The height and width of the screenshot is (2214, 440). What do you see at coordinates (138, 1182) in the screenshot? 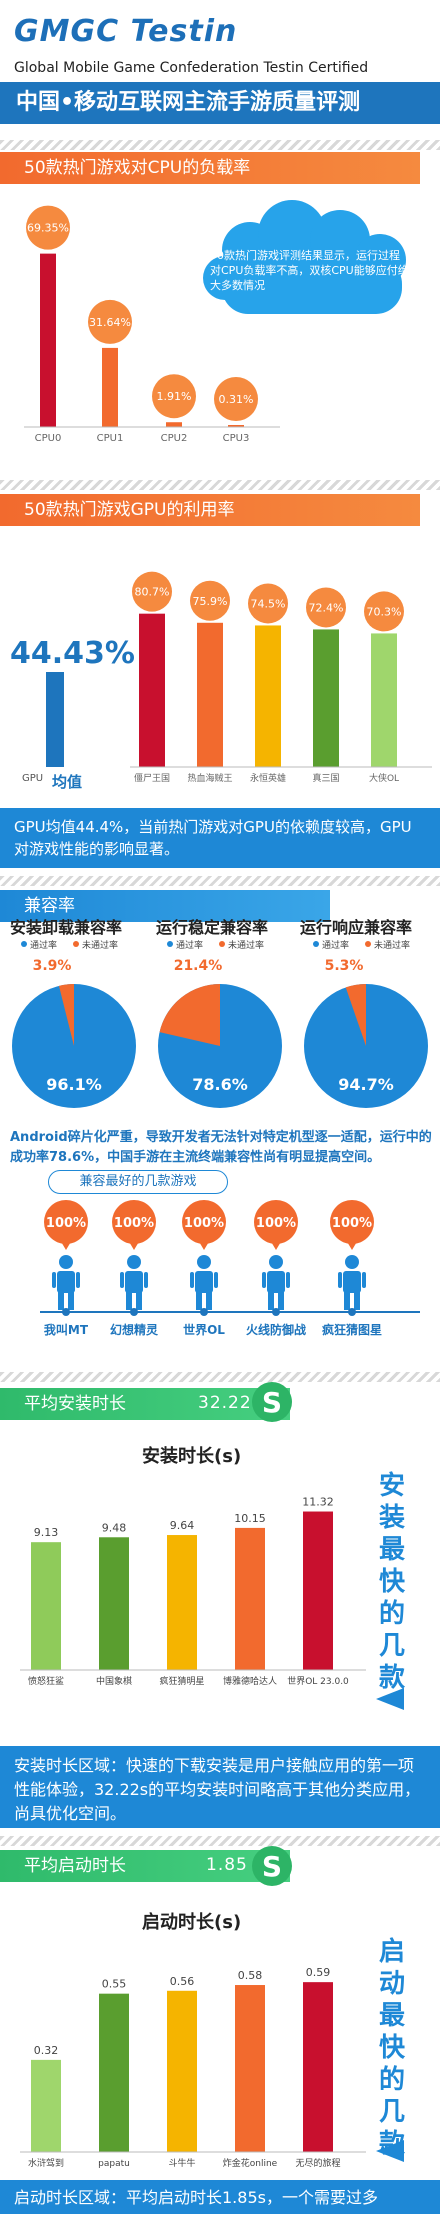
I see `best-compat-label: 兼容最好的几款游戏` at bounding box center [138, 1182].